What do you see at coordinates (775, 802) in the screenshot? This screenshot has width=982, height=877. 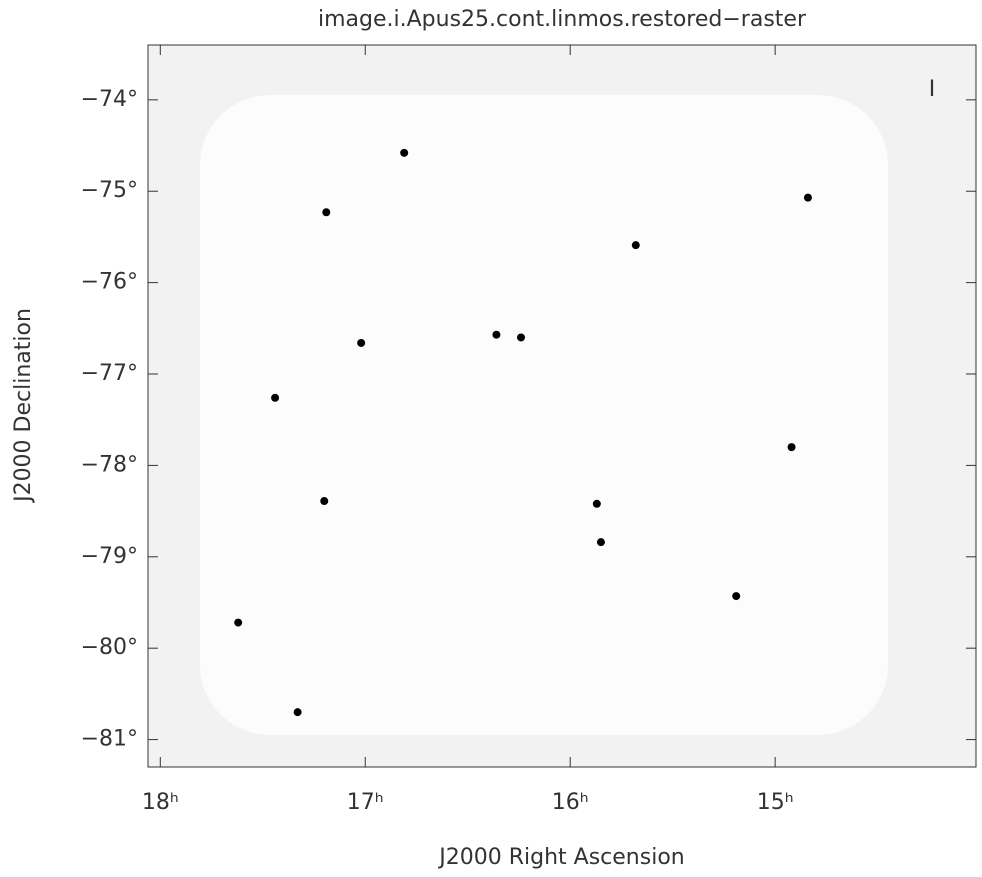 I see `x-tick-label: 15ʰ` at bounding box center [775, 802].